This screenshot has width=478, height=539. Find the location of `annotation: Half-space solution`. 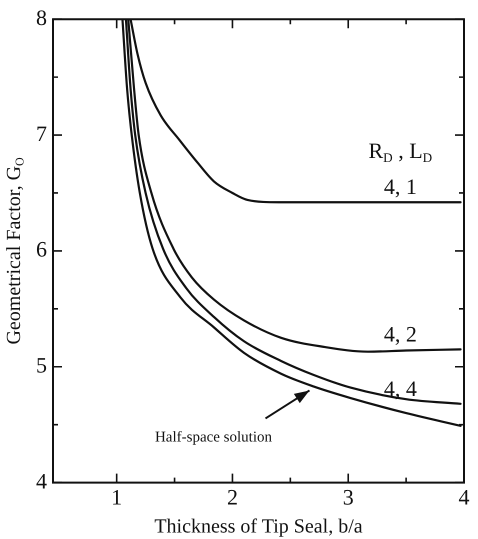

annotation: Half-space solution is located at coordinates (213, 437).